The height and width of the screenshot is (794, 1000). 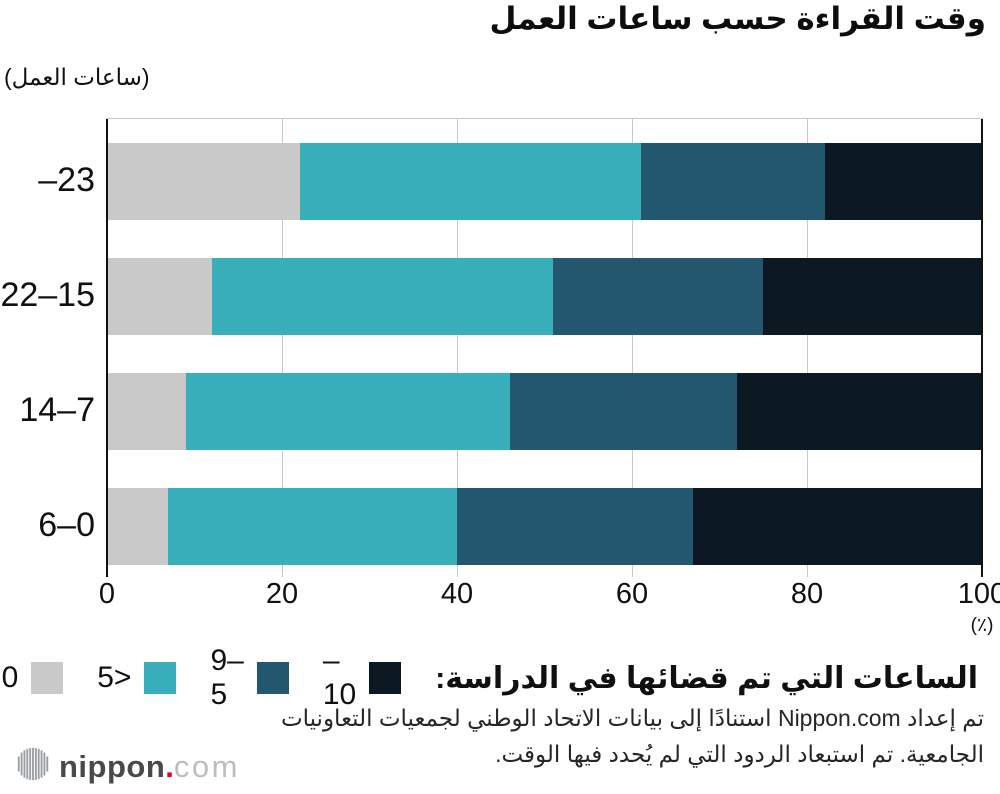 I want to click on x-axis-ticks: (٪) 0 20 40 60 80 100, so click(x=549, y=608).